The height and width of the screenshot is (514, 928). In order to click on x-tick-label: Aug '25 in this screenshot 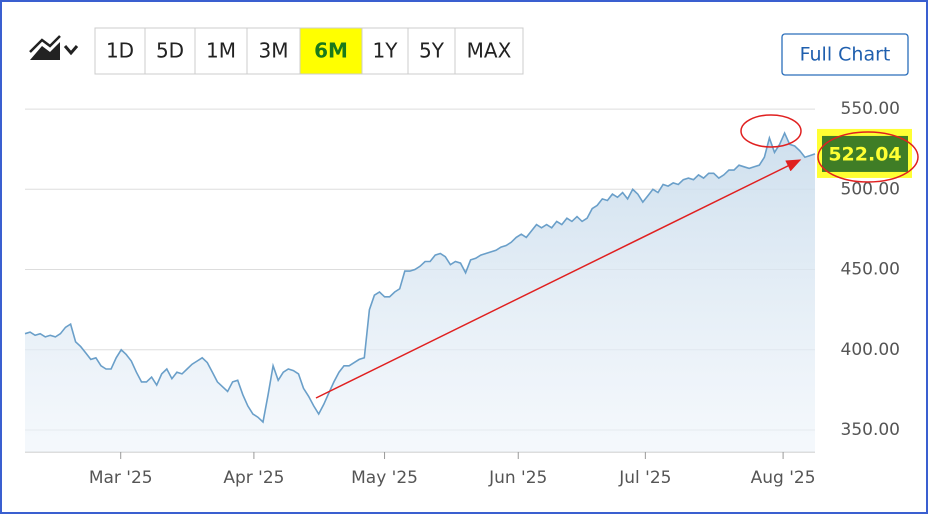, I will do `click(783, 478)`.